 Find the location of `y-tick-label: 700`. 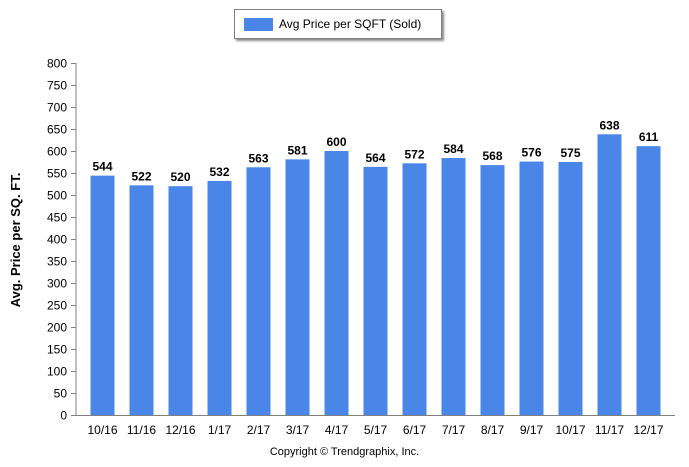

y-tick-label: 700 is located at coordinates (57, 108).